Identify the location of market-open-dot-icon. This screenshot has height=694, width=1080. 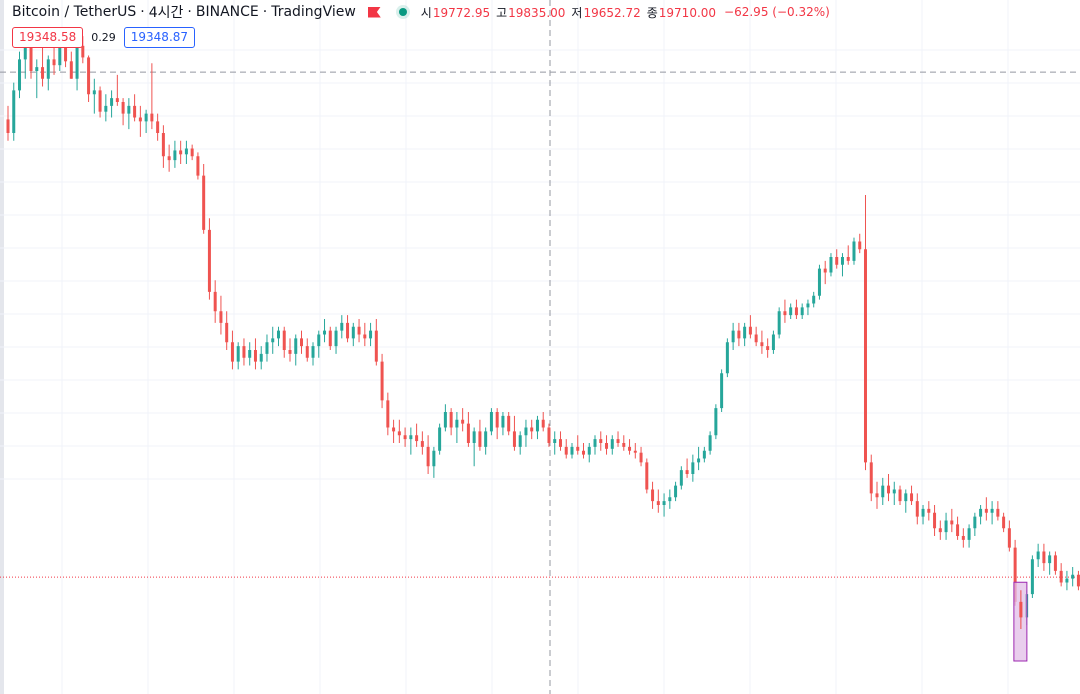
(402, 12).